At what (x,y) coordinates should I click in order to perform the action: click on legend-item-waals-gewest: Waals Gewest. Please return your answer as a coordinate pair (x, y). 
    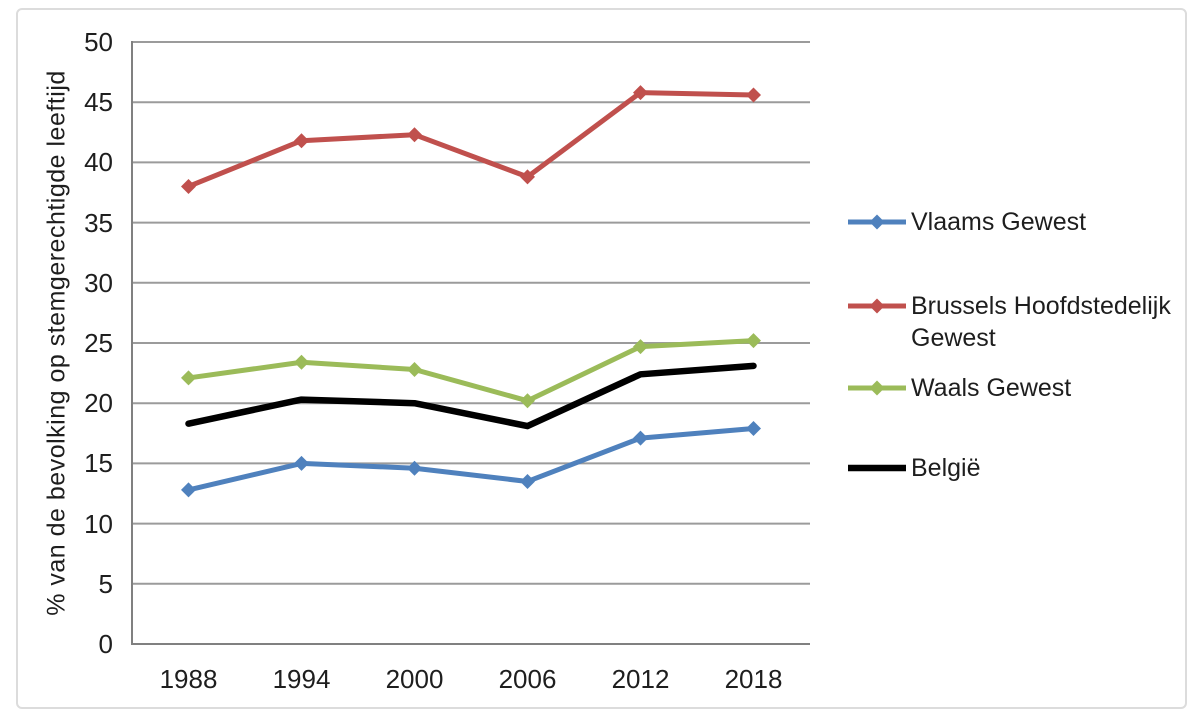
    Looking at the image, I should click on (1024, 388).